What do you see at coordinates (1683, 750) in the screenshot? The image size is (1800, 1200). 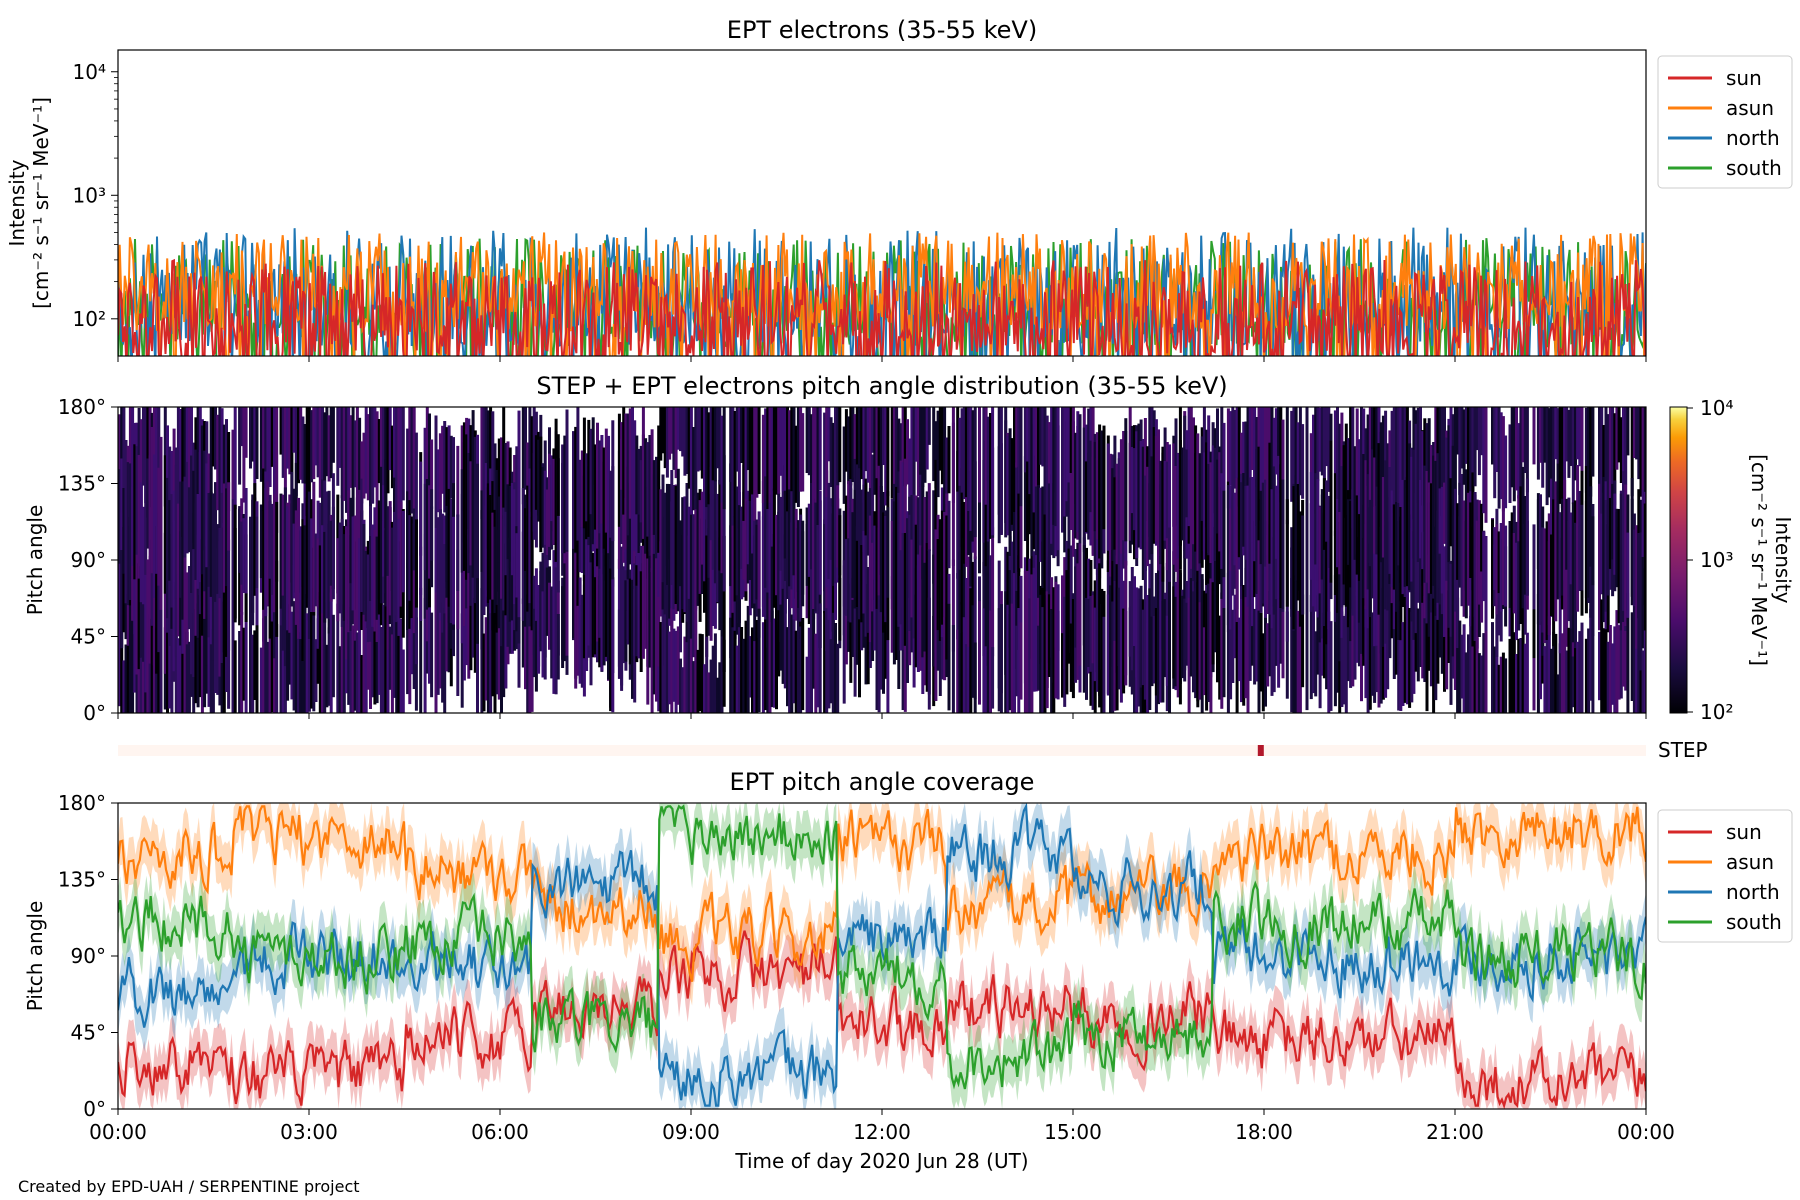 I see `step-label: STEP` at bounding box center [1683, 750].